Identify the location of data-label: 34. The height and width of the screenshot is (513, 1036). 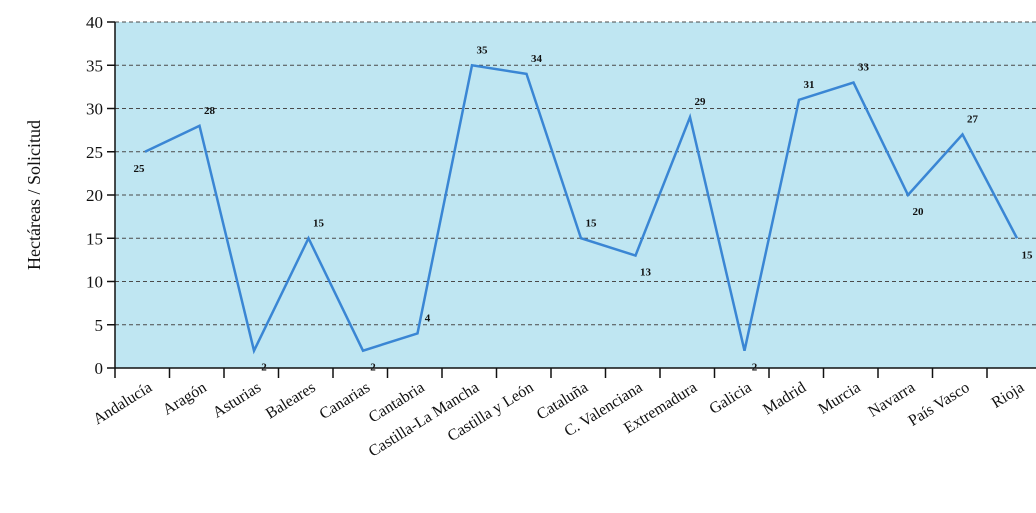
(537, 59).